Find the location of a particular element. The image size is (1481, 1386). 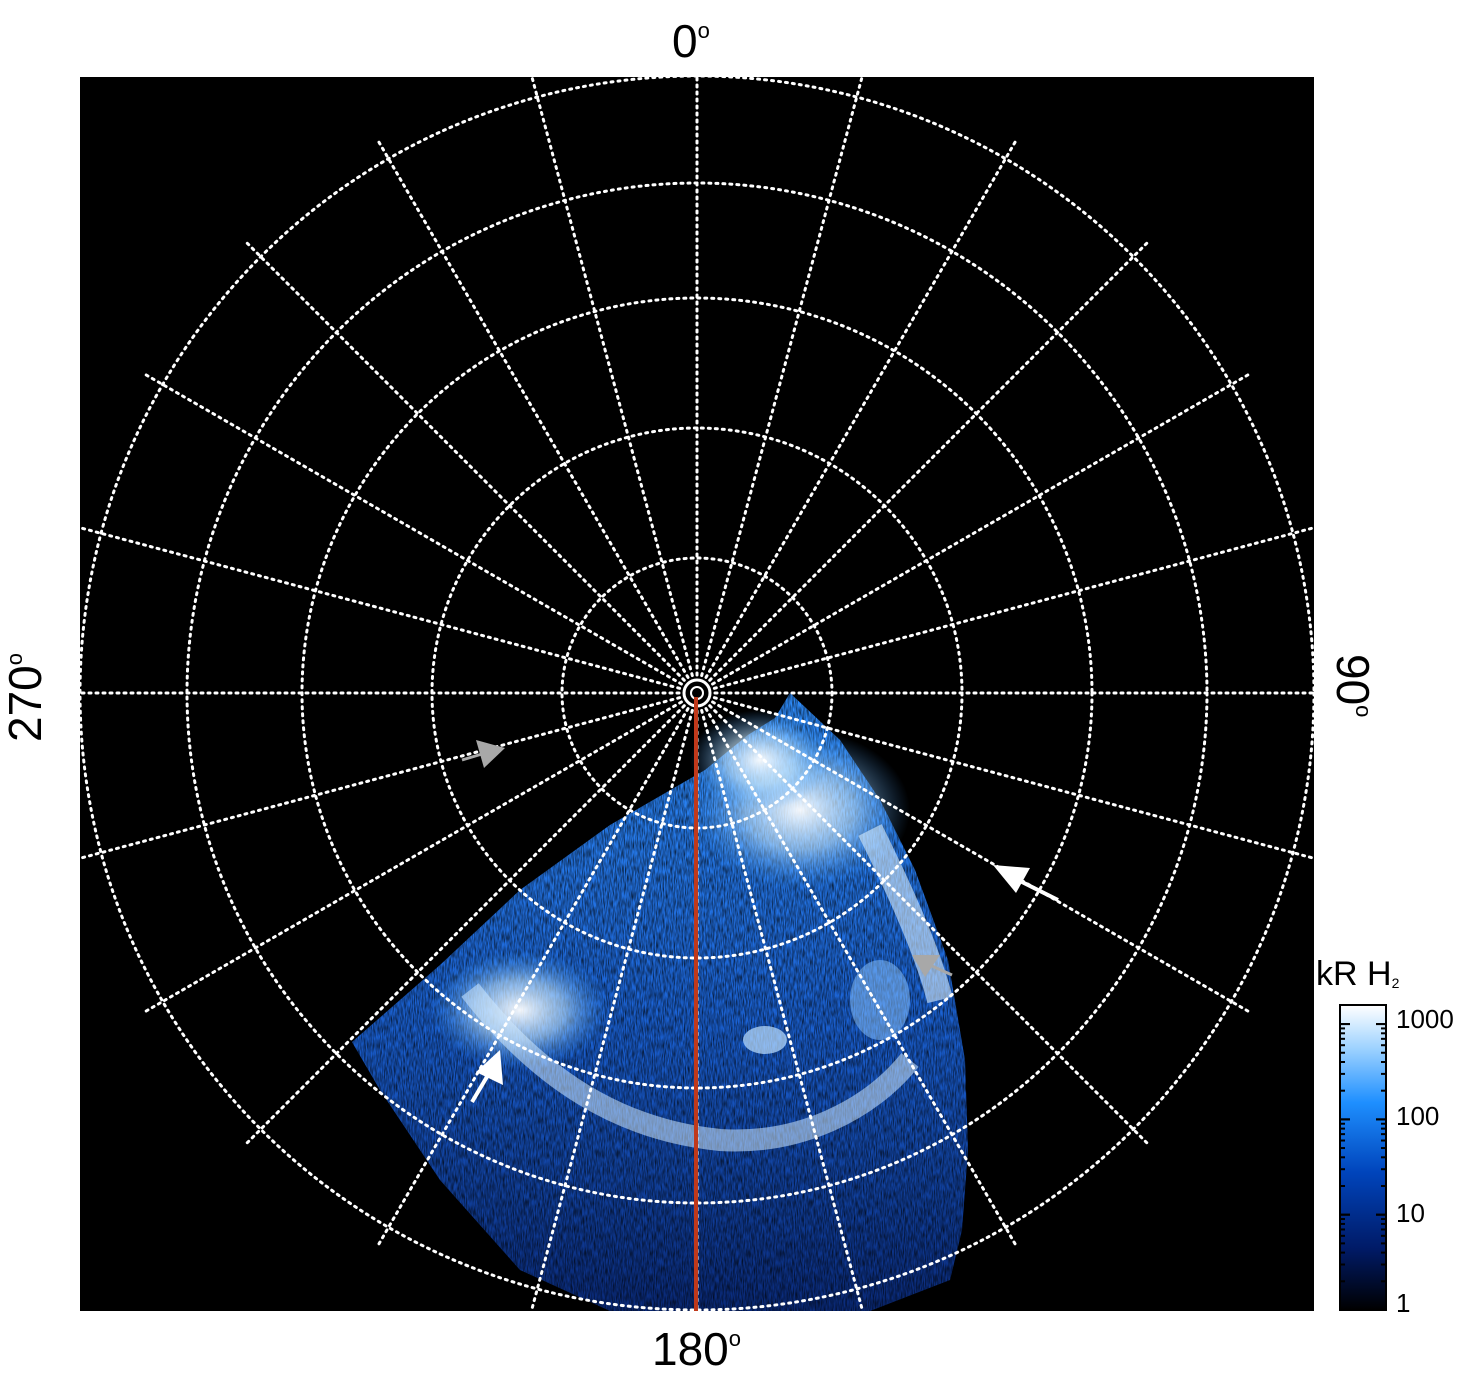

colorbar is located at coordinates (1363, 1157).